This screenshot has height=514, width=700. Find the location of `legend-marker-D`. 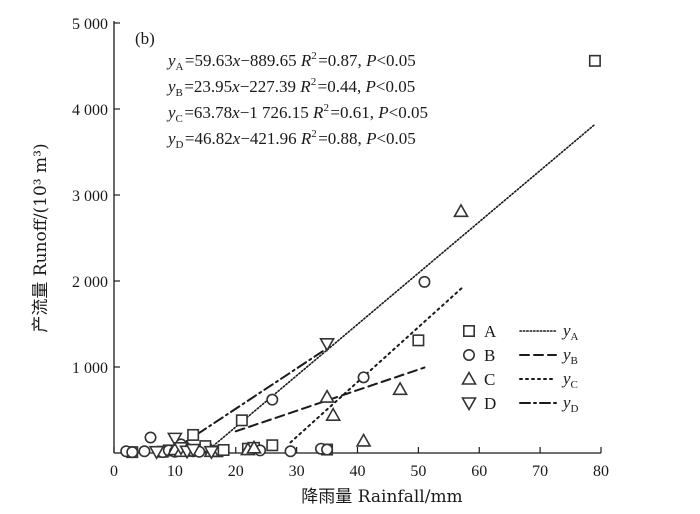

legend-marker-D is located at coordinates (469, 404).